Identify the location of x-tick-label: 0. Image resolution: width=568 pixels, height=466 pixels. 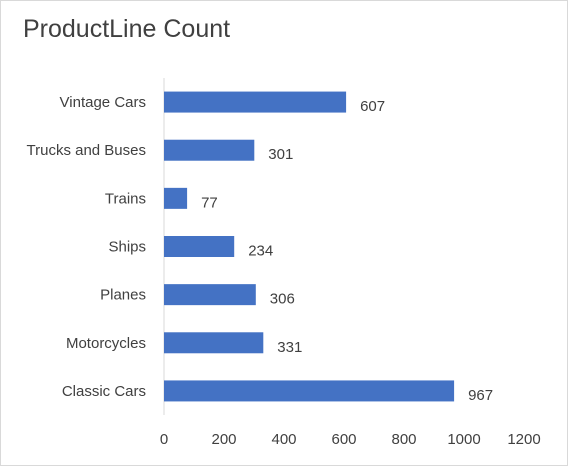
(164, 439).